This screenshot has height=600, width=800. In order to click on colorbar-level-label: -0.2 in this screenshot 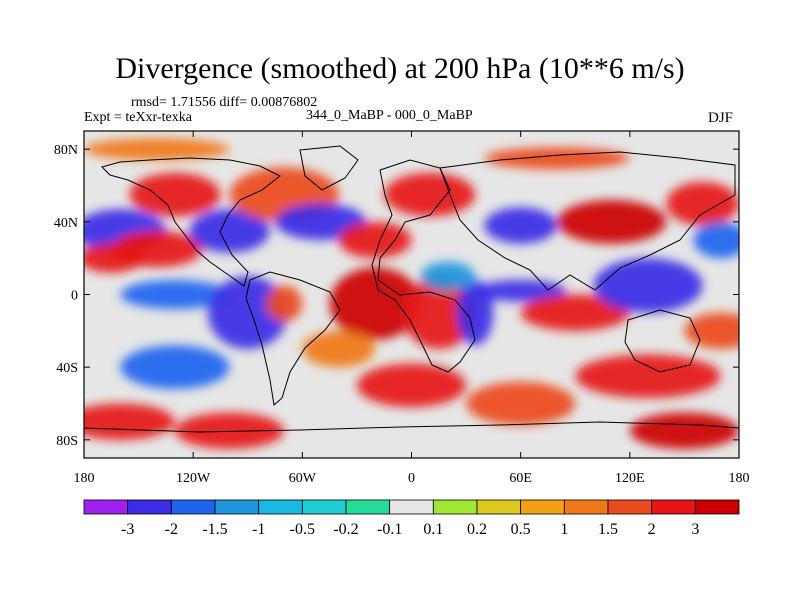, I will do `click(345, 529)`.